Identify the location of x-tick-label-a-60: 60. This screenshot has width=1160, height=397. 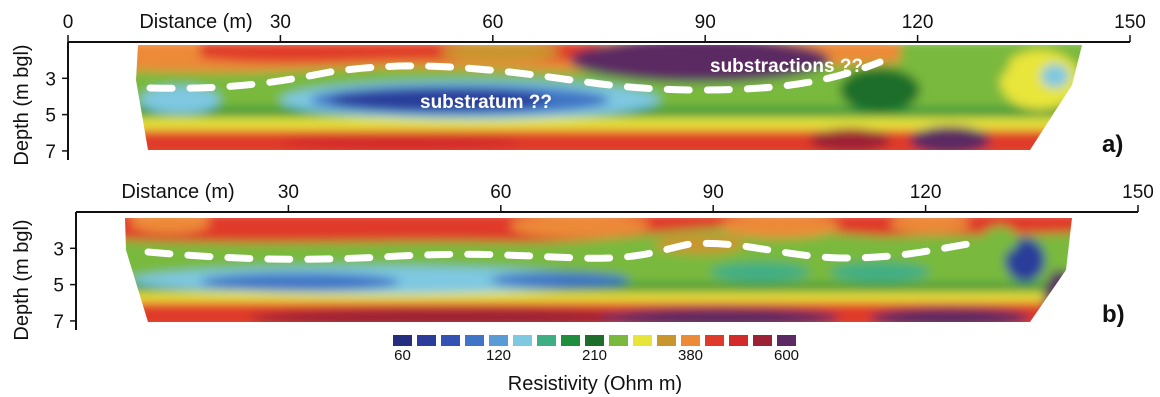
(492, 22).